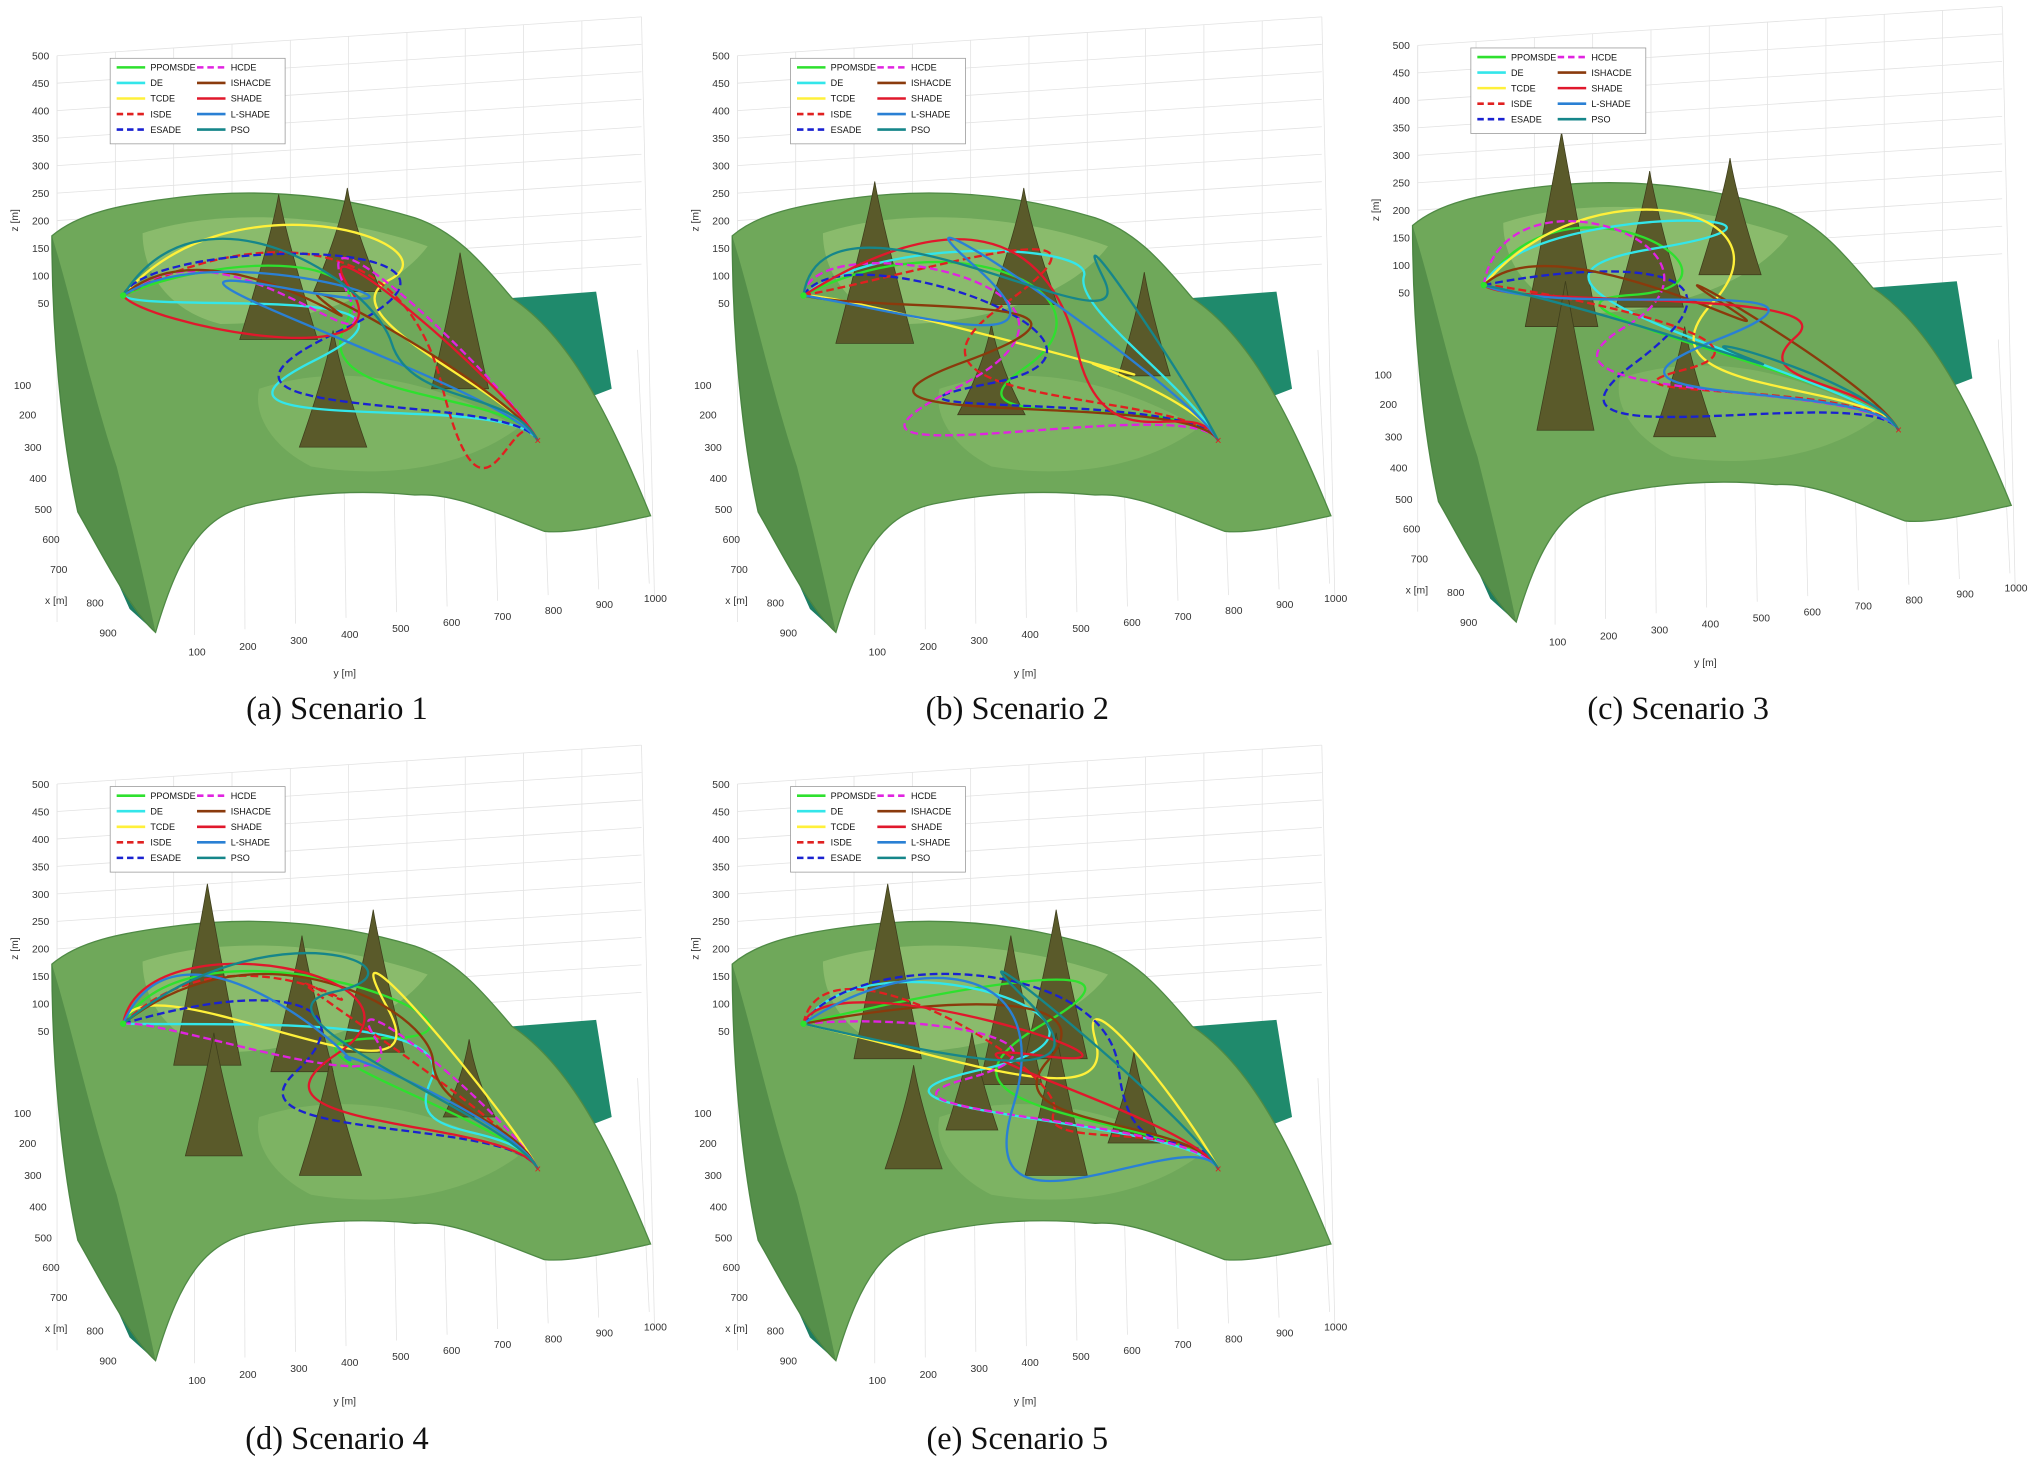  I want to click on y-tick-label: 600, so click(452, 1351).